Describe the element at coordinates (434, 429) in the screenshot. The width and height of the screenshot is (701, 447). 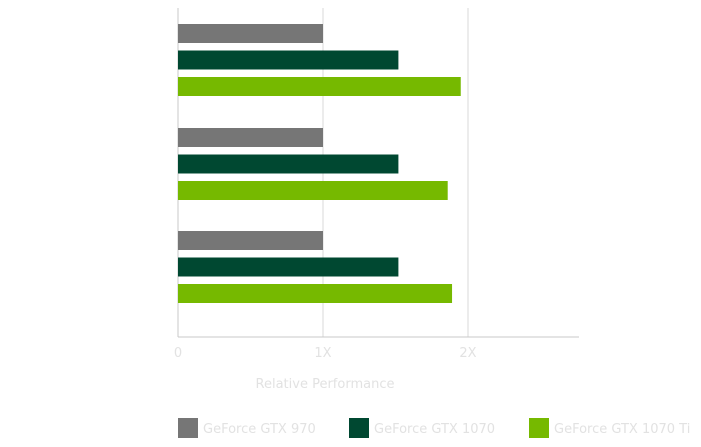
I see `legend-label: GeForce GTX 1070` at that location.